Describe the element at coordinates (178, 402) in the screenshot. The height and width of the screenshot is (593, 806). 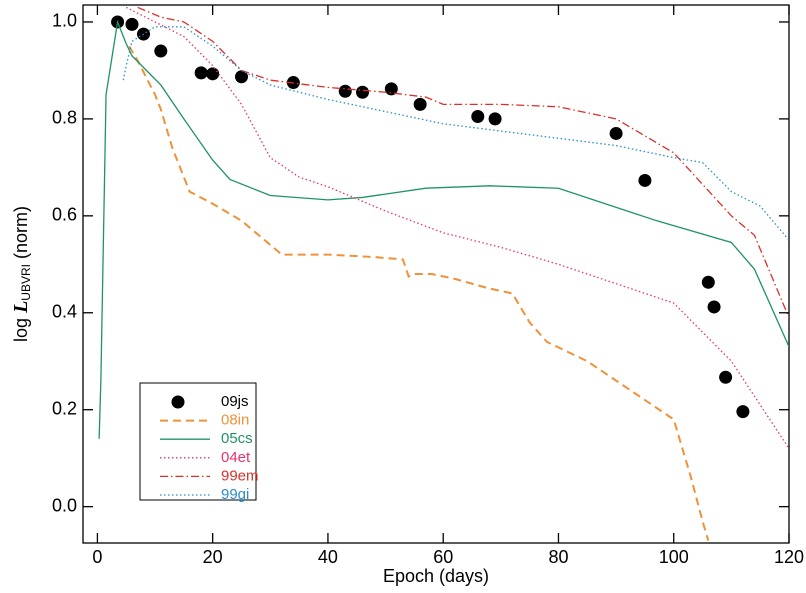
I see `legend-marker` at that location.